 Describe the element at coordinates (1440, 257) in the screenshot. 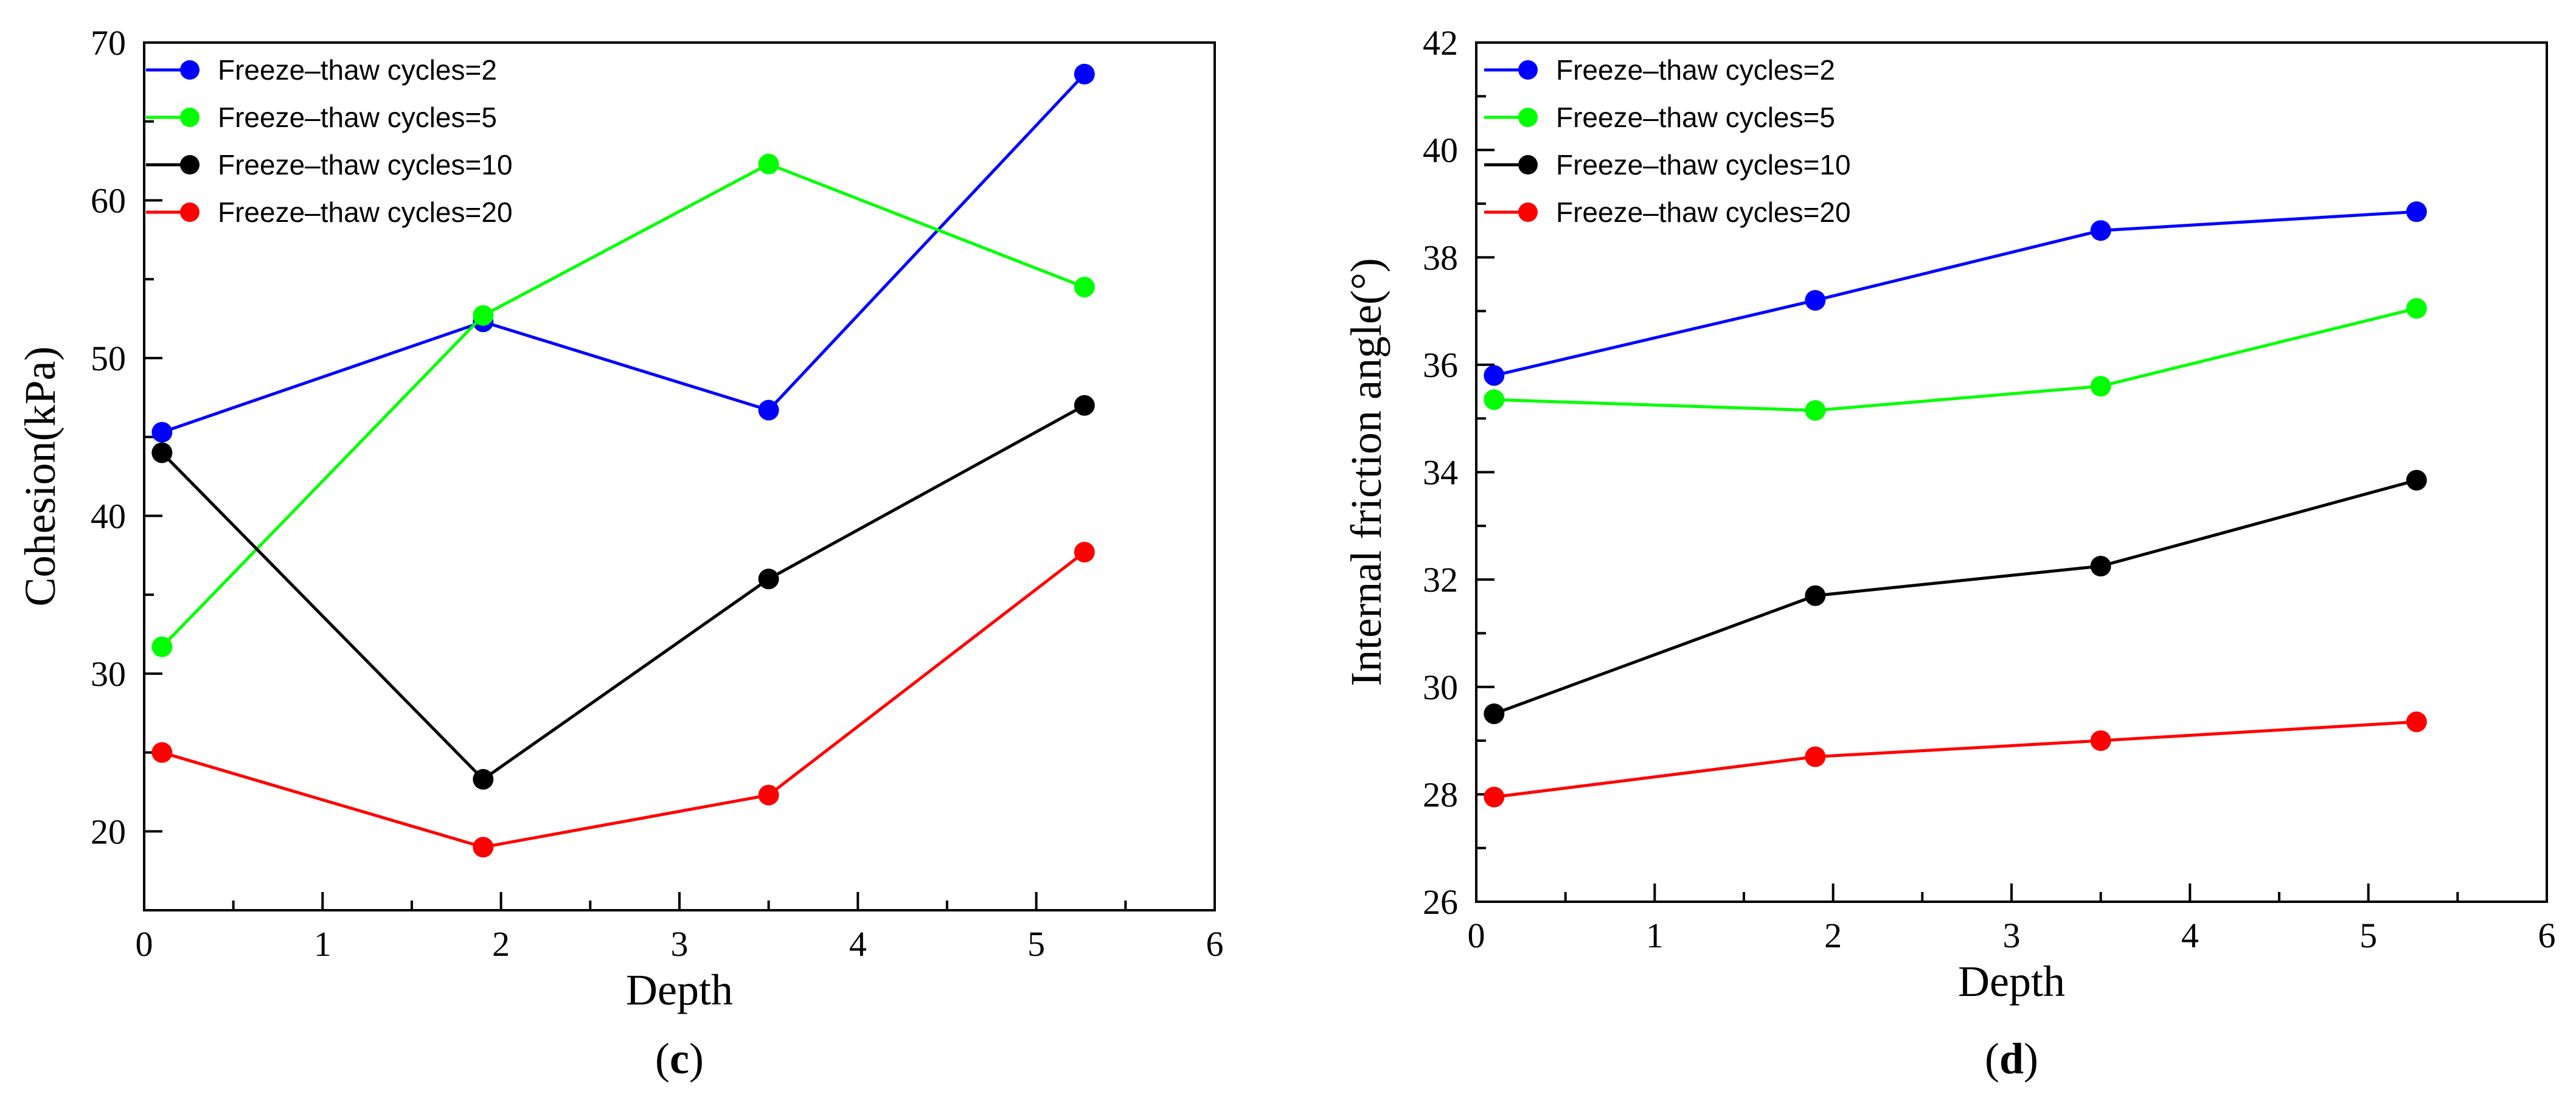

I see `y-tick-label: 38` at that location.